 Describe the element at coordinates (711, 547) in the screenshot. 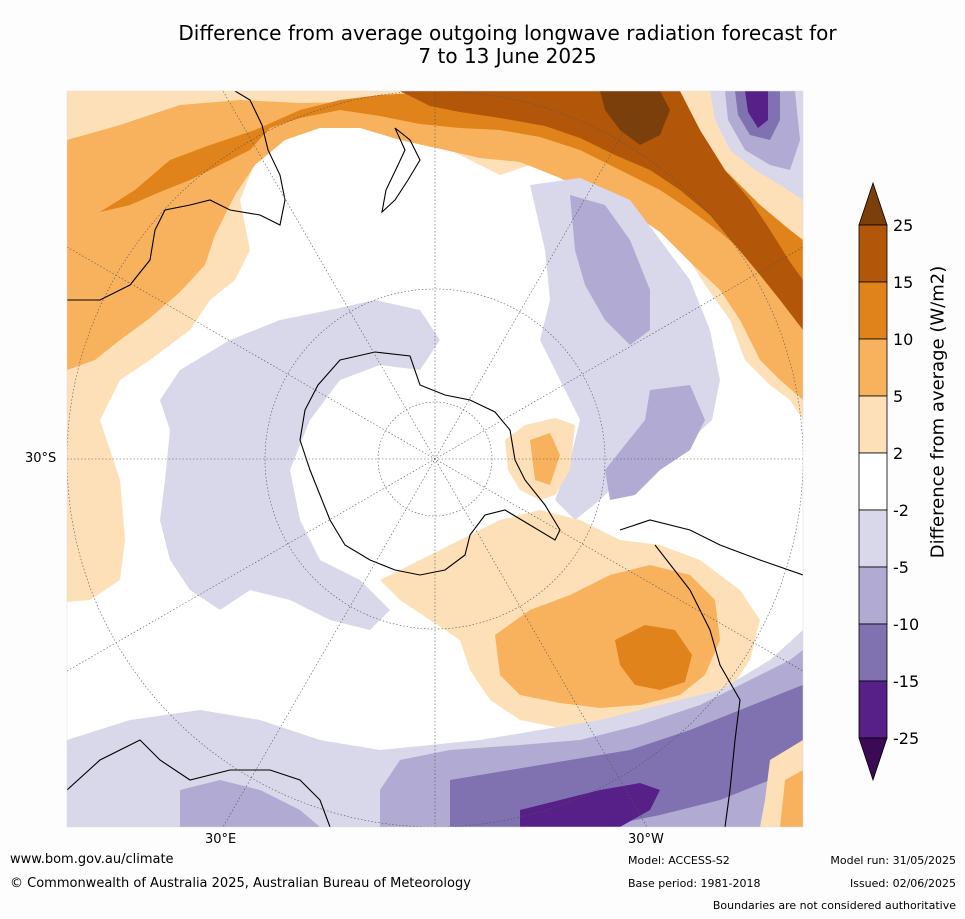

I see `south-america-coastline` at that location.